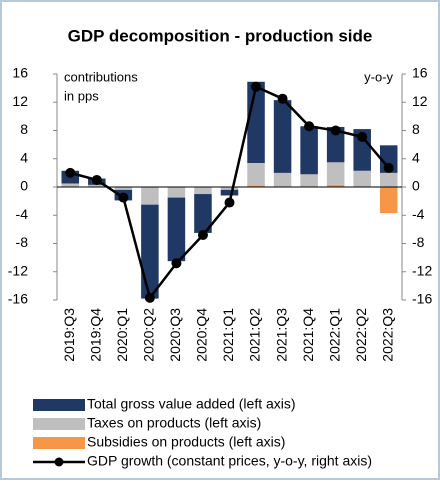 This screenshot has width=440, height=485. What do you see at coordinates (22, 242) in the screenshot?
I see `y-tick-label: -8` at bounding box center [22, 242].